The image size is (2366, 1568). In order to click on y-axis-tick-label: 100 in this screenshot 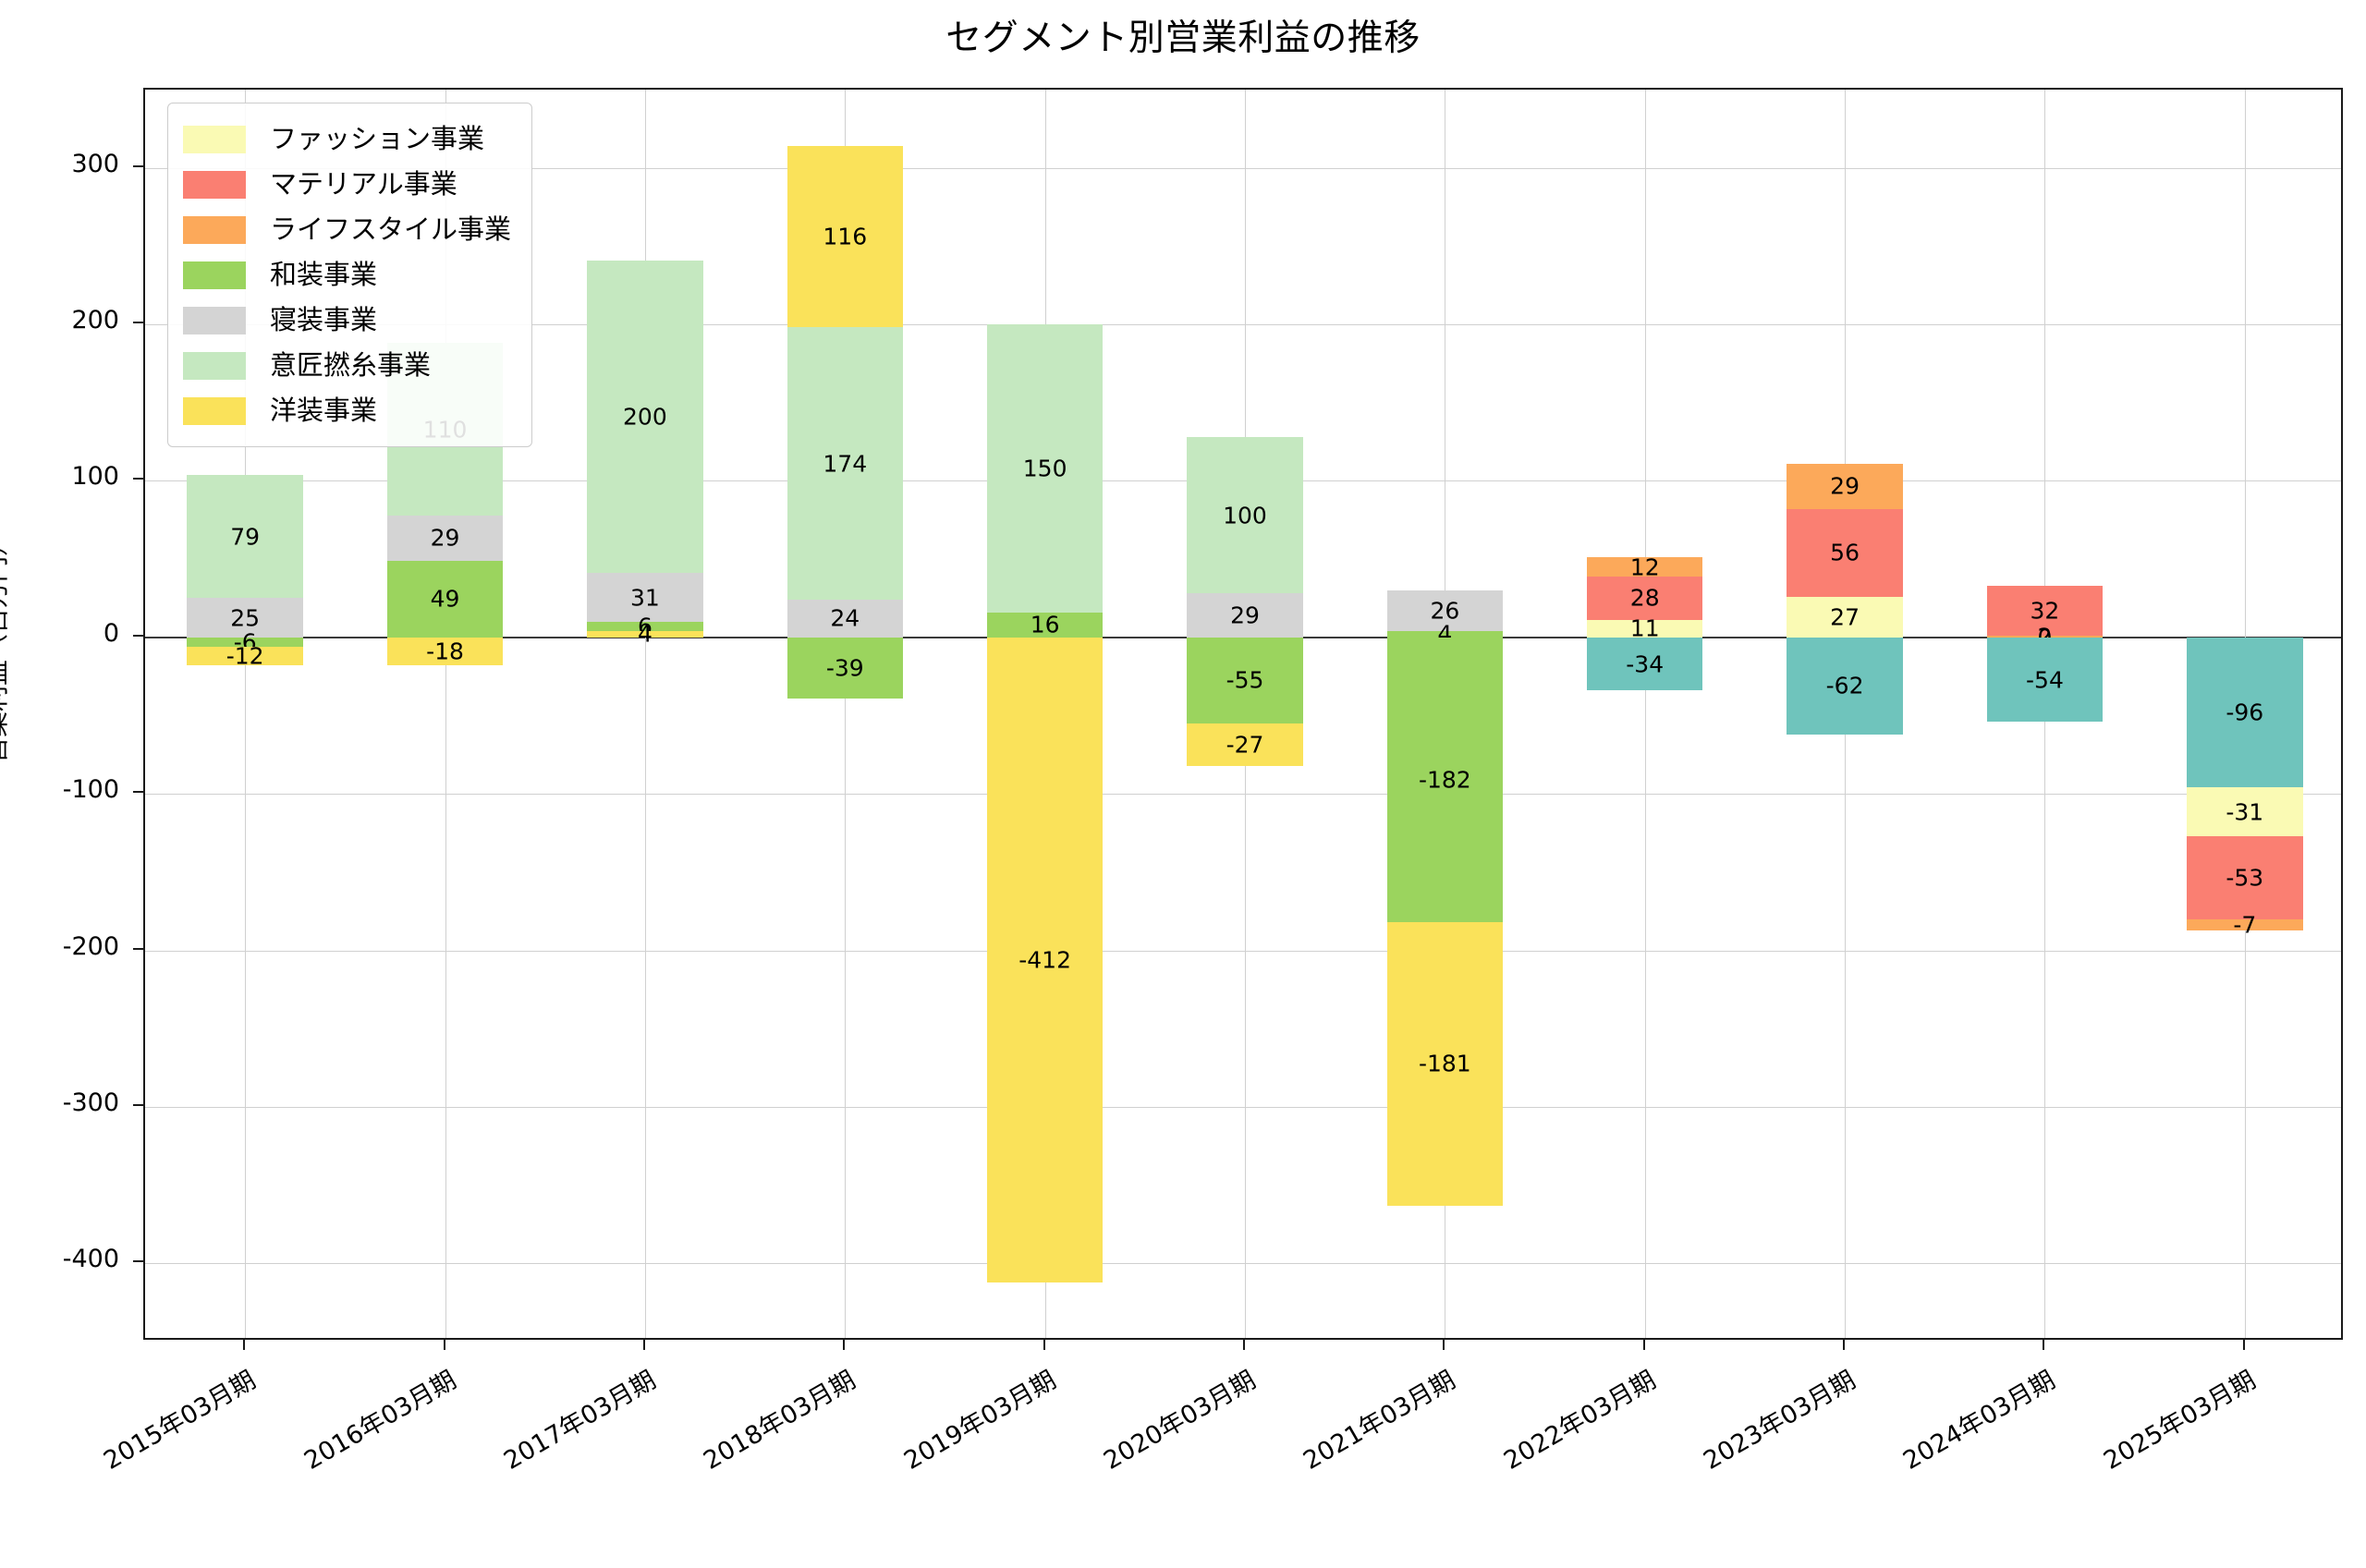, I will do `click(95, 477)`.